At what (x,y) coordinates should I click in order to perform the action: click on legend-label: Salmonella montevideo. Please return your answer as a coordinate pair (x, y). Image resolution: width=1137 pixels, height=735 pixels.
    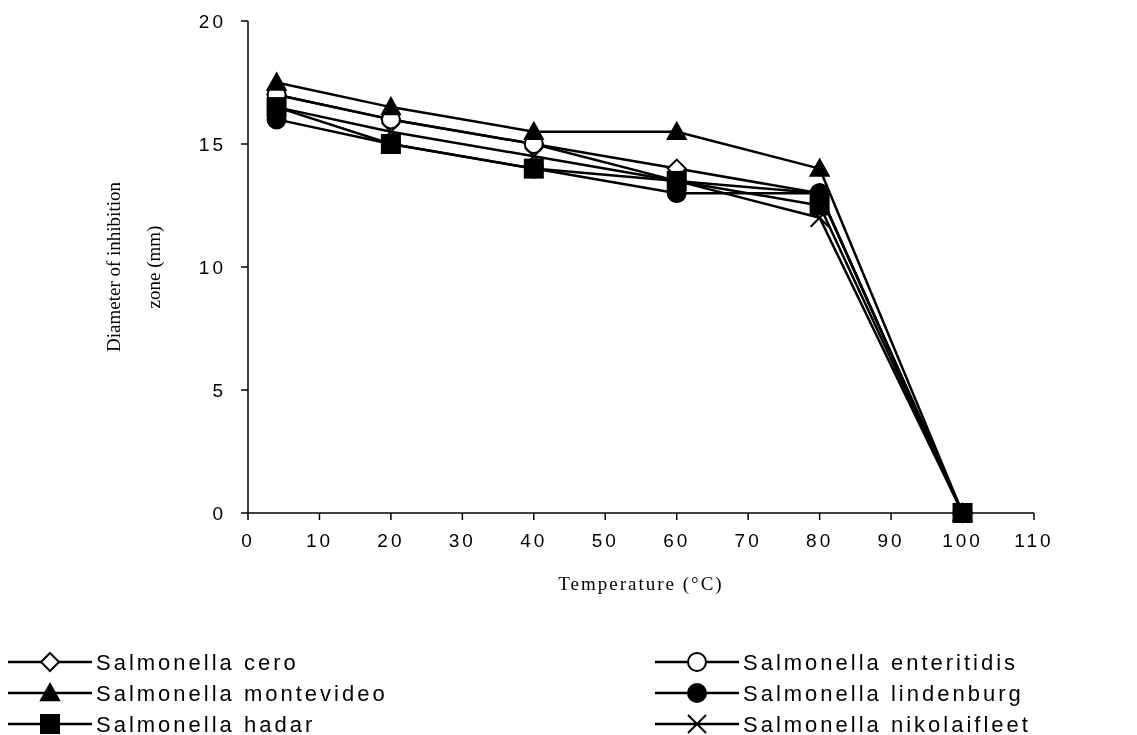
    Looking at the image, I should click on (242, 693).